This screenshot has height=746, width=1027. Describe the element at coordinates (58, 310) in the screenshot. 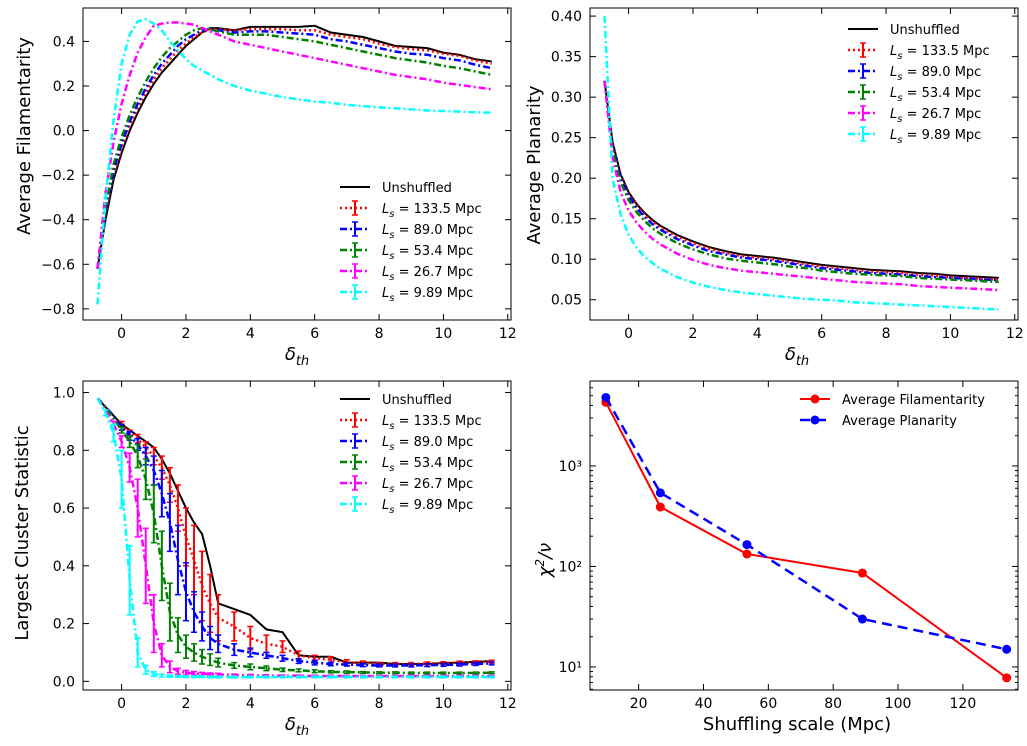

I see `y-tick-label: −0.8` at that location.